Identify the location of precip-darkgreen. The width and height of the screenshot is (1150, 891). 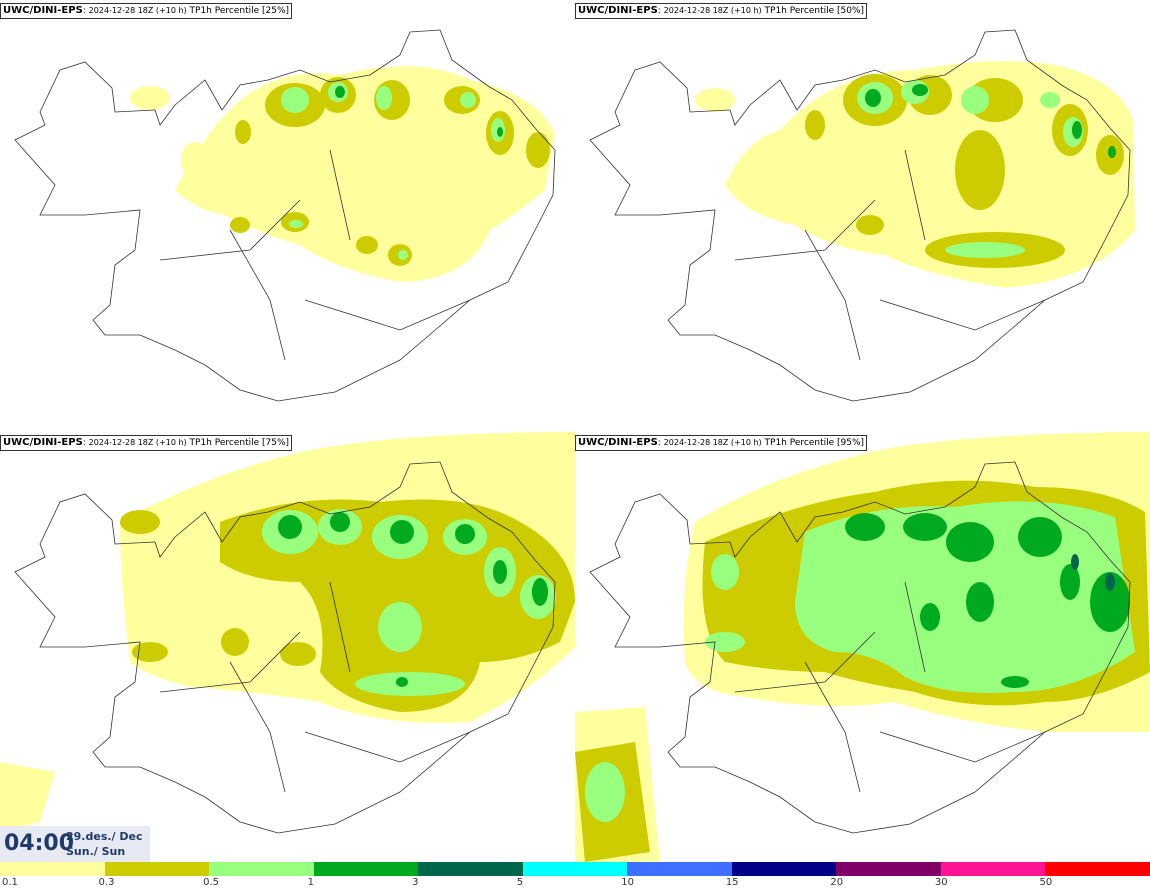
(1093, 572).